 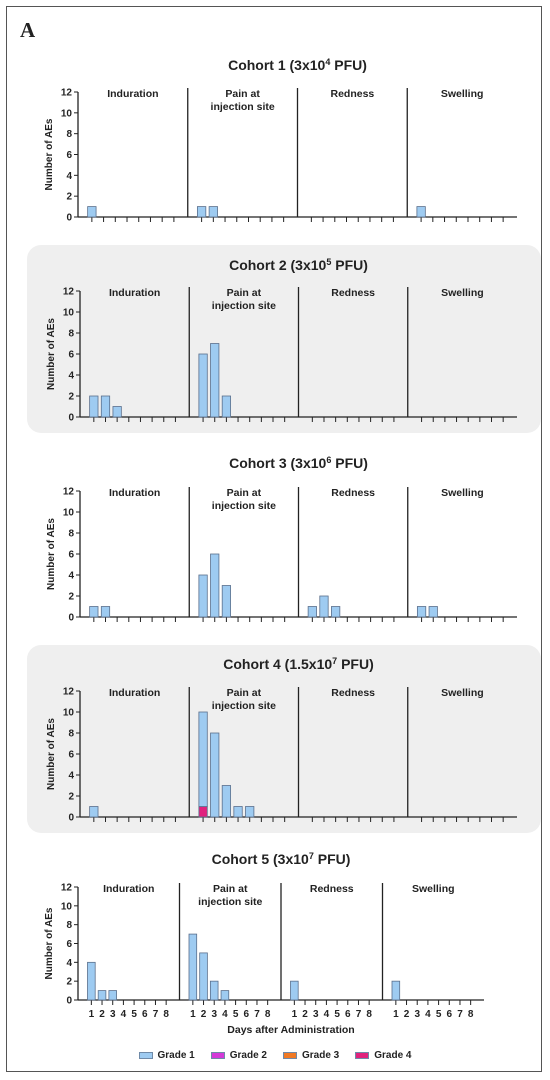 I want to click on legend-item-grade-1: Grade 1, so click(x=166, y=1055).